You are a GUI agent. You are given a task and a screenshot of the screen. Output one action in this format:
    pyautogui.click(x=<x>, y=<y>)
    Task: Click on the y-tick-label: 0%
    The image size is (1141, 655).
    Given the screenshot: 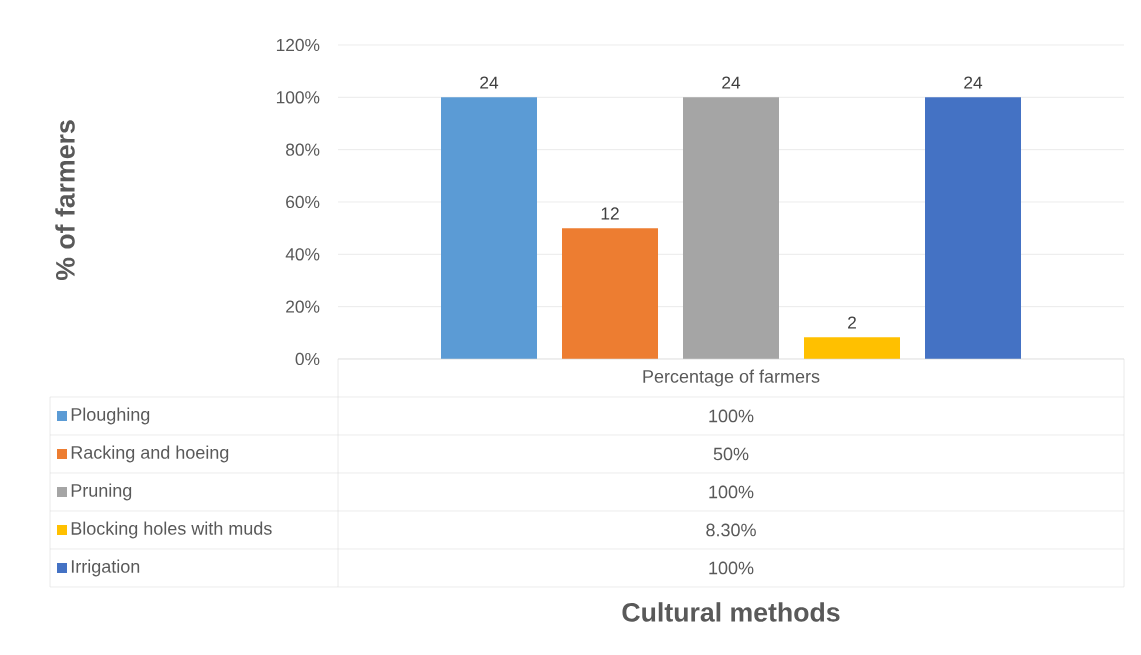 What is the action you would take?
    pyautogui.click(x=307, y=359)
    